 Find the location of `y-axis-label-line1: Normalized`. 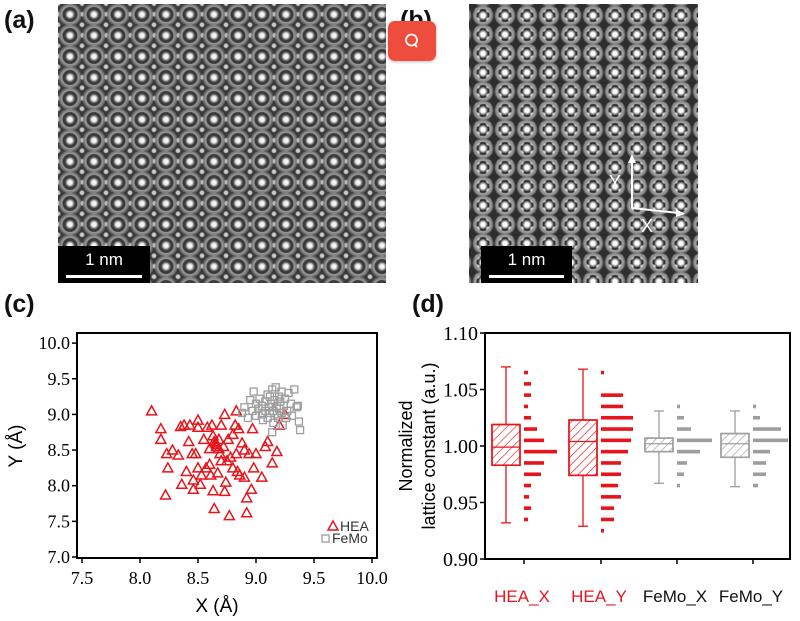

y-axis-label-line1: Normalized is located at coordinates (406, 445).